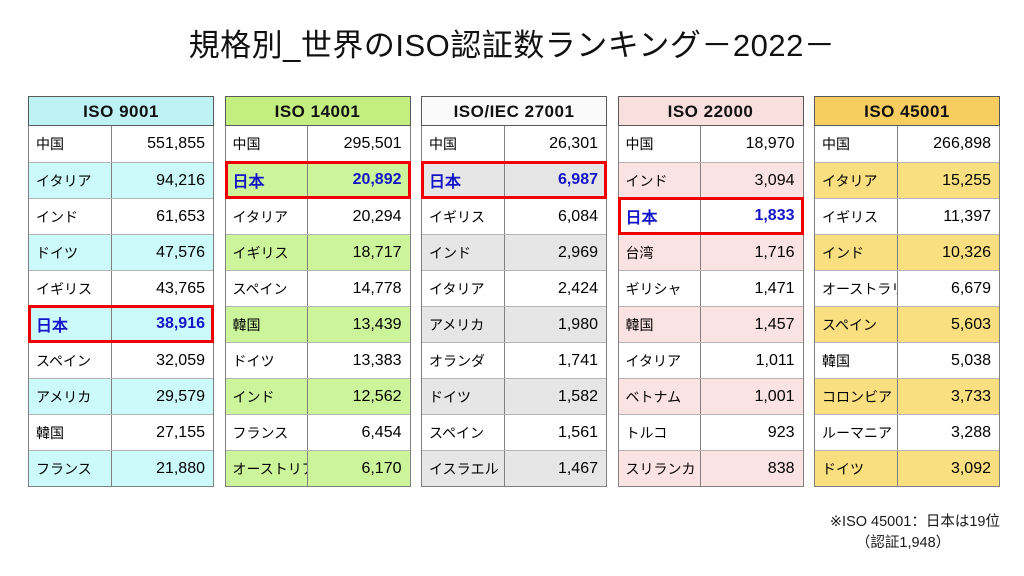 Image resolution: width=1024 pixels, height=576 pixels. What do you see at coordinates (660, 396) in the screenshot?
I see `cell-country: ベトナム` at bounding box center [660, 396].